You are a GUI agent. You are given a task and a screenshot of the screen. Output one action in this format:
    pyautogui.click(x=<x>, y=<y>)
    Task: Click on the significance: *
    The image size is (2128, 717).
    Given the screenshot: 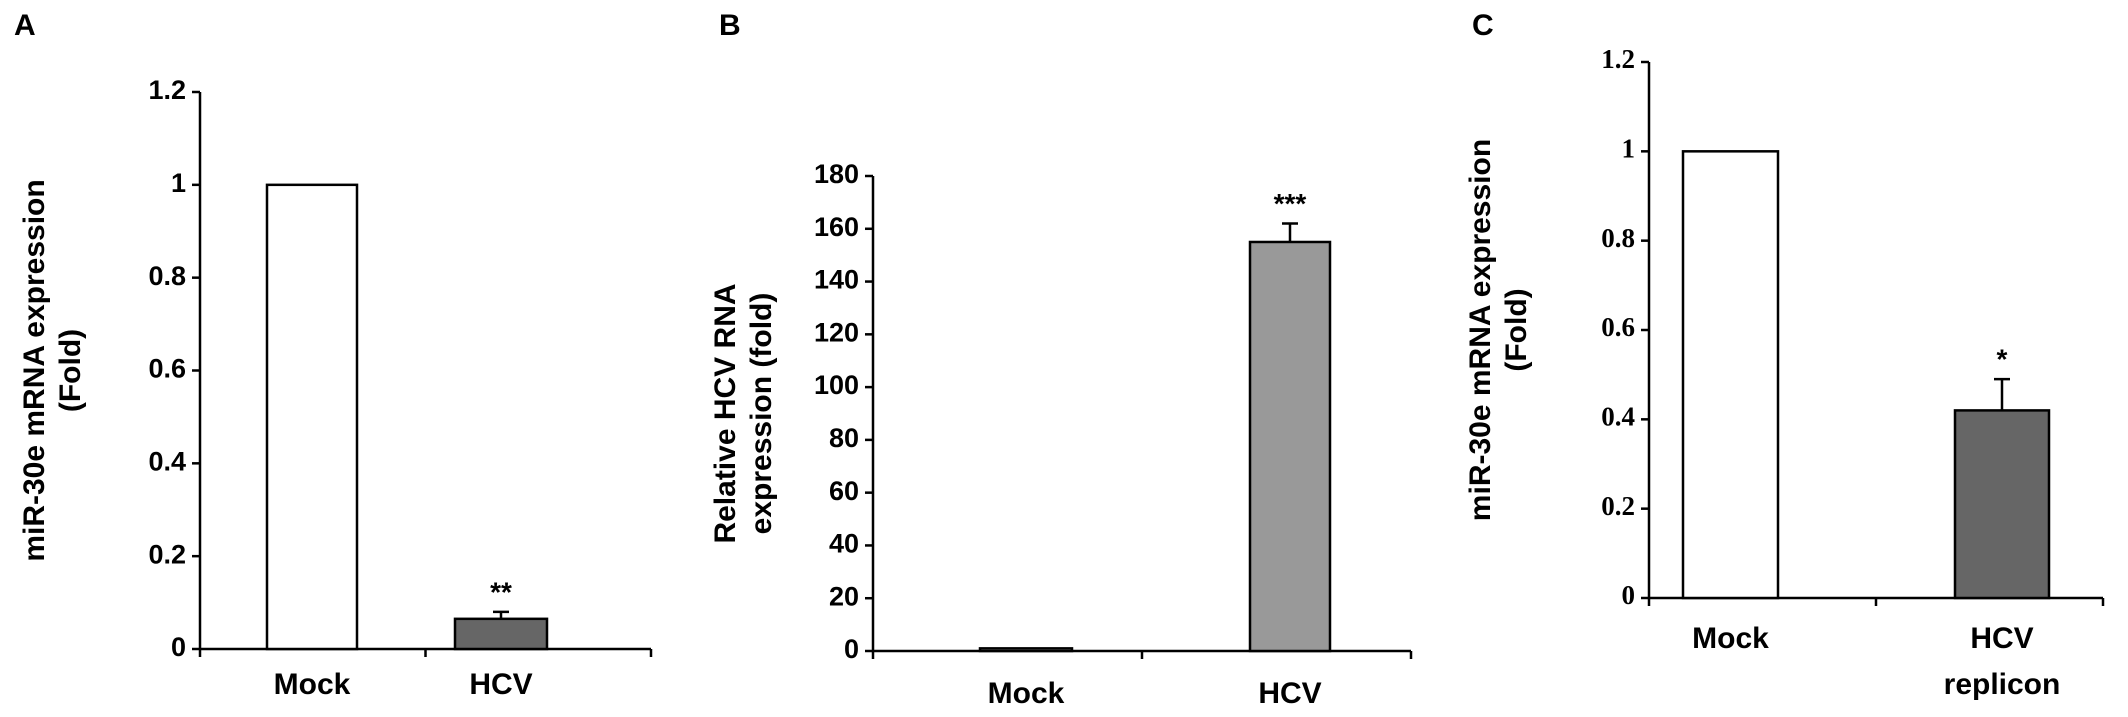 What is the action you would take?
    pyautogui.click(x=2002, y=359)
    